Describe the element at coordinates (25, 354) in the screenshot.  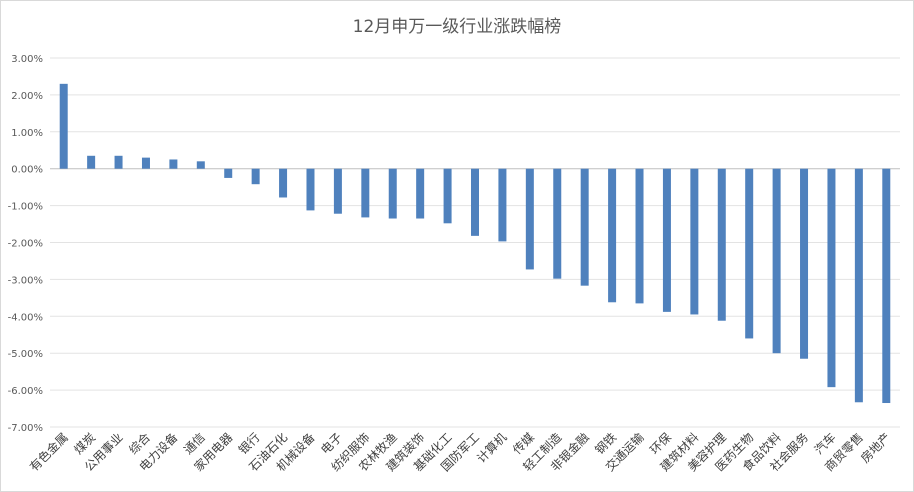
I see `y-tick-label: -5.00%` at that location.